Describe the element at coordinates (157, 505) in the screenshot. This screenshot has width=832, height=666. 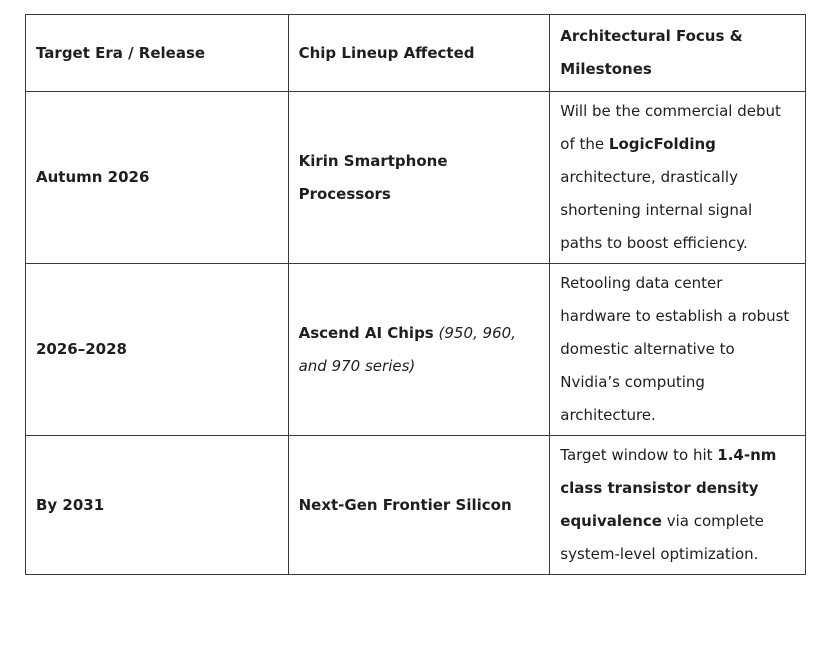
I see `table-cell: By 2031` at that location.